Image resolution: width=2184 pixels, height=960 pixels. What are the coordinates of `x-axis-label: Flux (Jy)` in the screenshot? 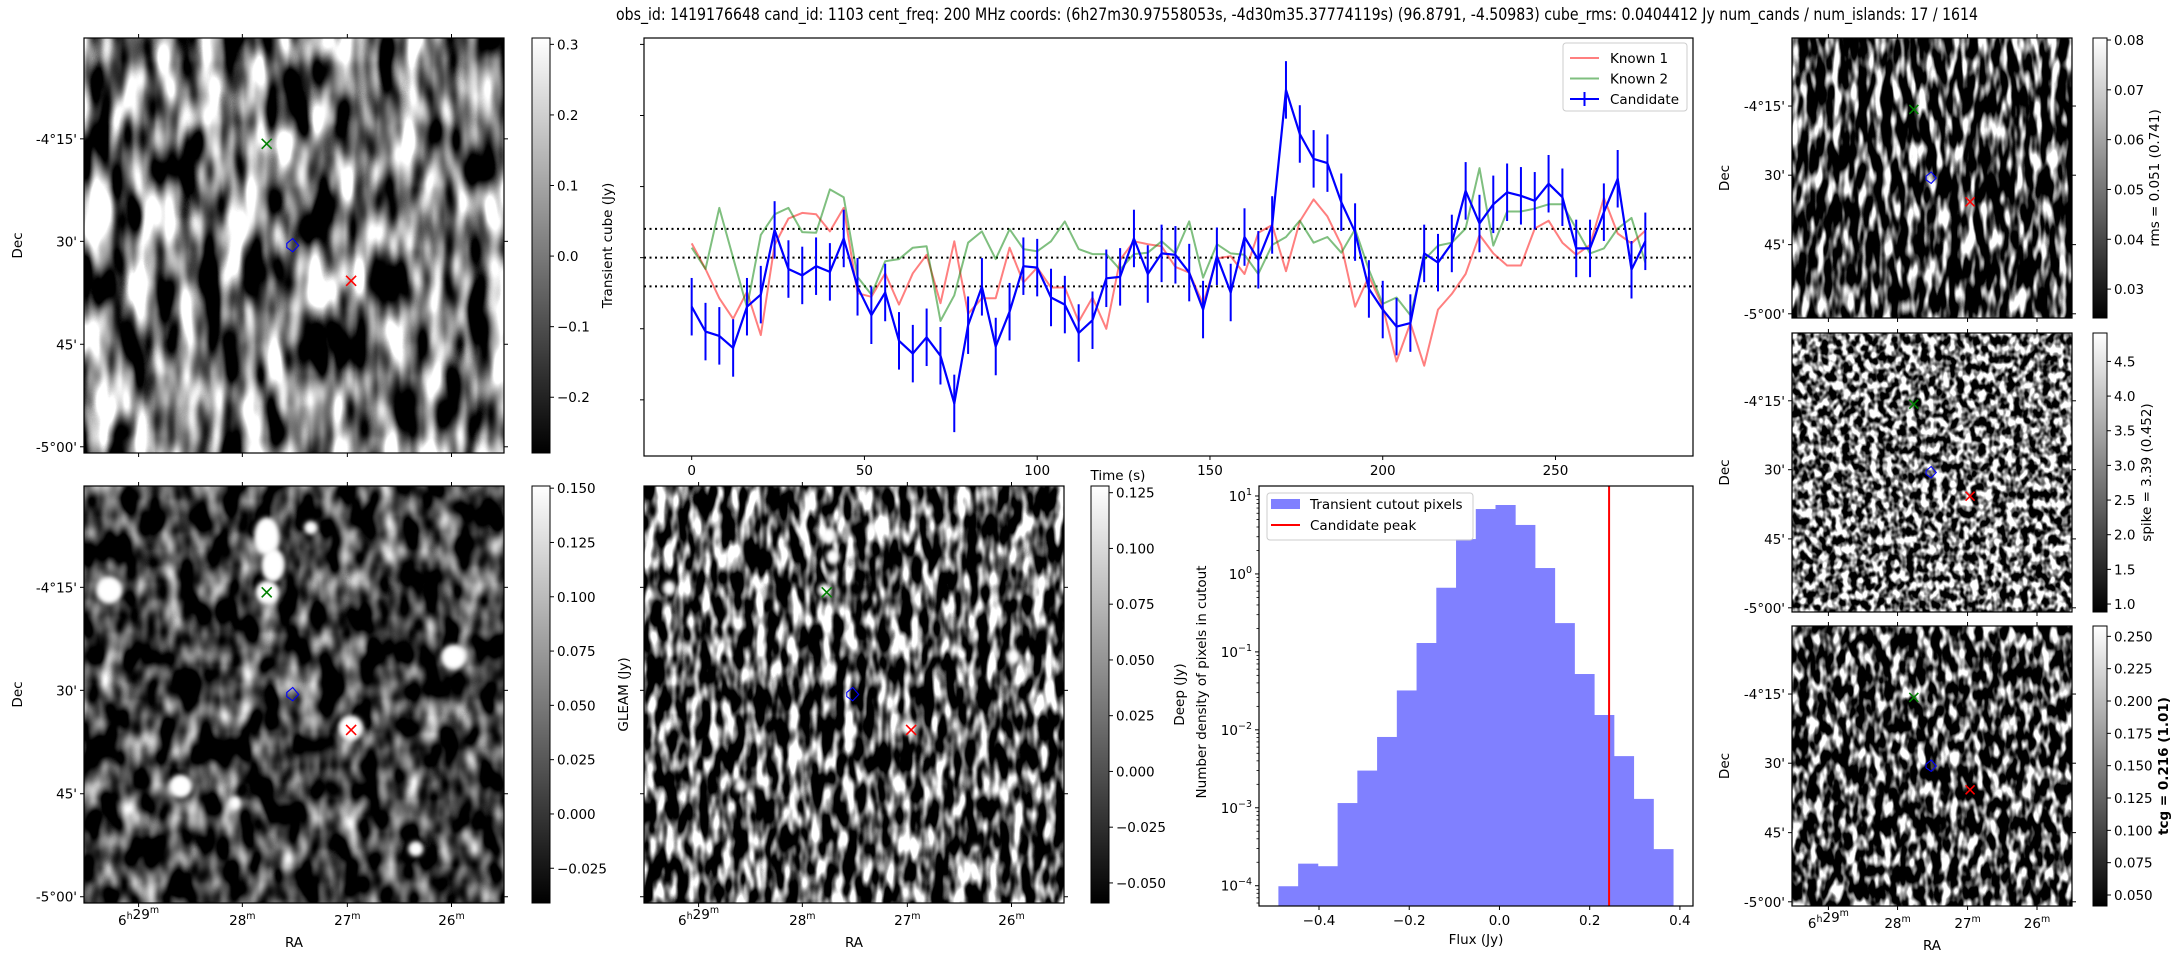 It's located at (1476, 940).